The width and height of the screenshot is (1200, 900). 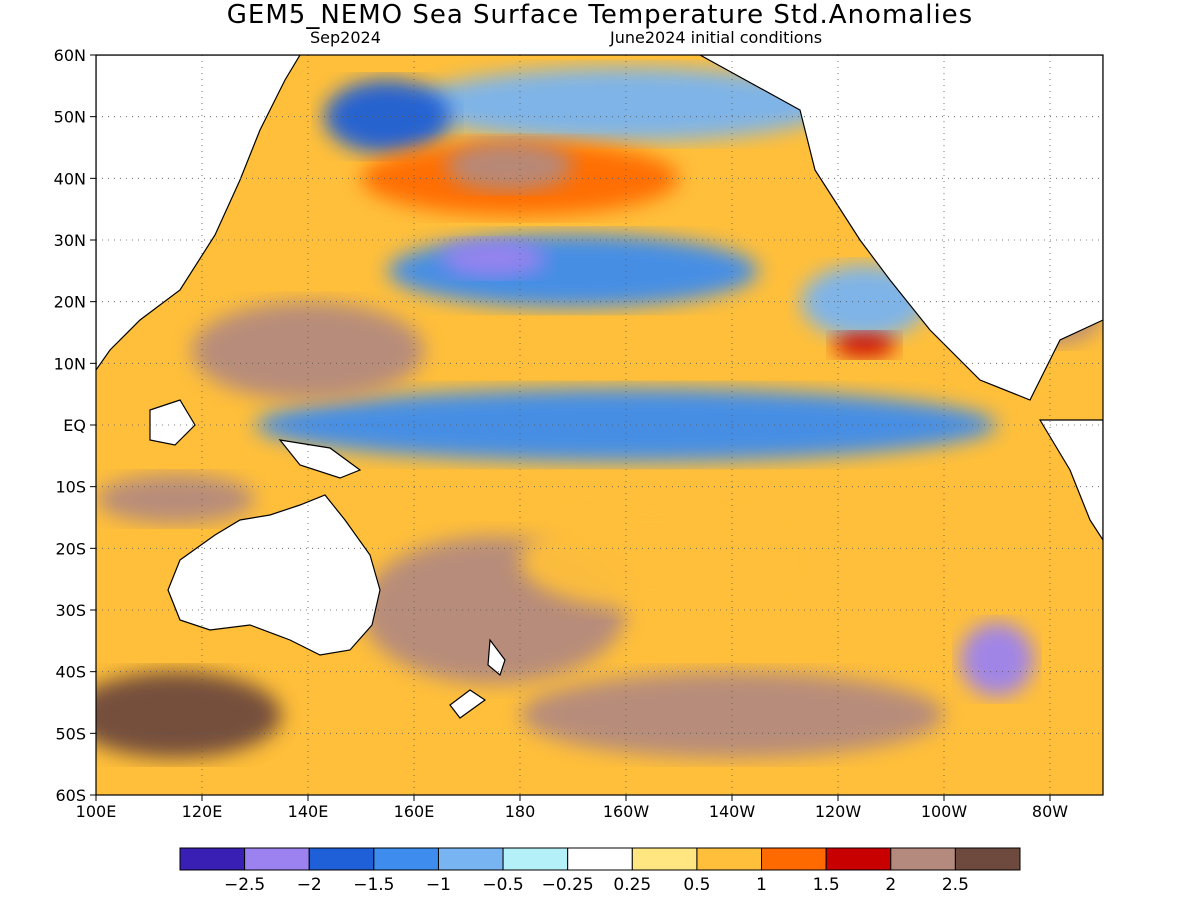 I want to click on colorbar-label: −0.25, so click(x=568, y=885).